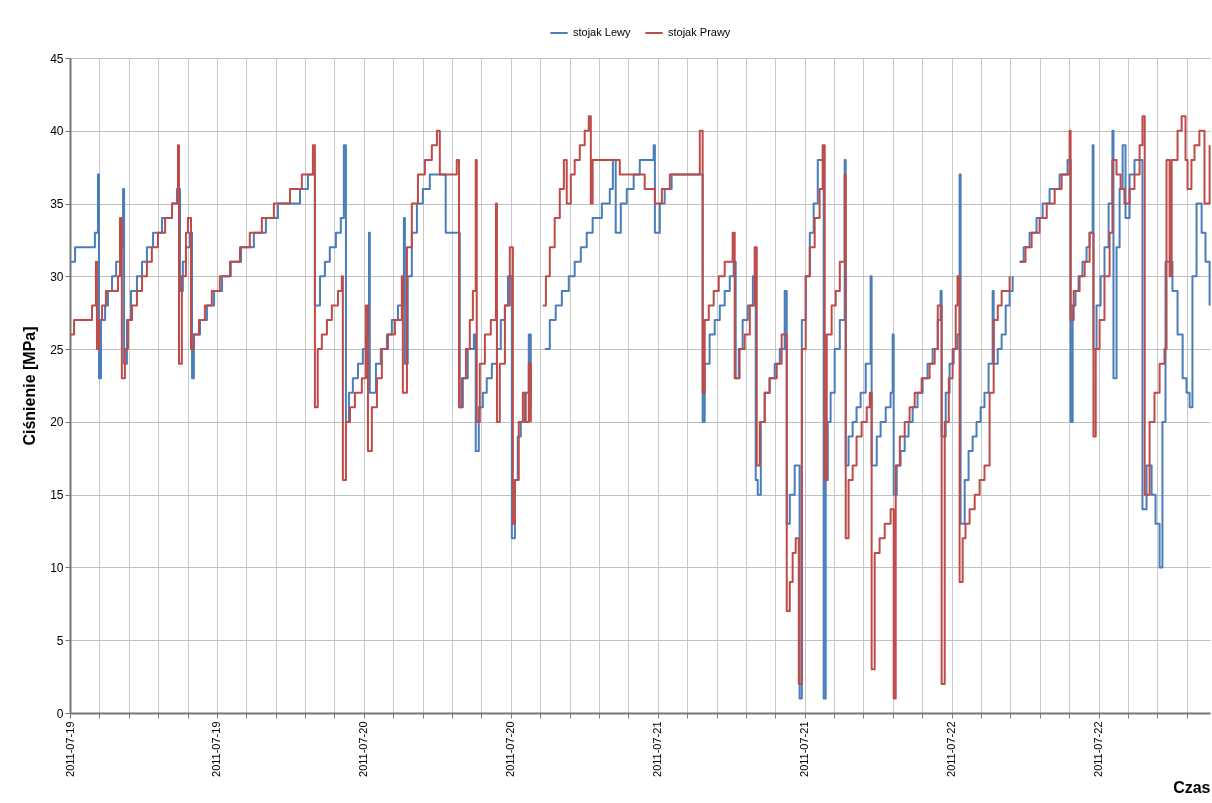 This screenshot has width=1212, height=803. Describe the element at coordinates (57, 204) in the screenshot. I see `y-tick-label: 35` at that location.